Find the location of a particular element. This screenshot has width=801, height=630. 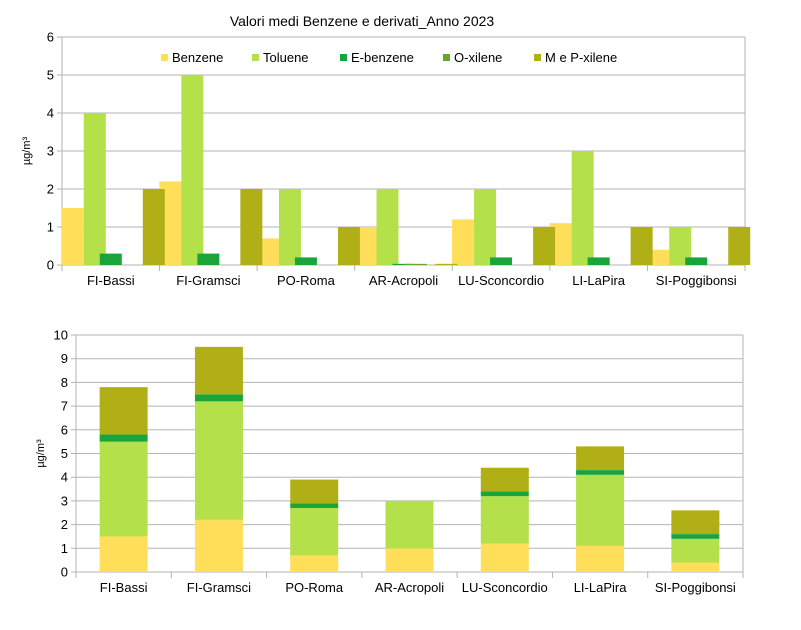

stacked-segment-m-e-p-xilene-fi-bassi is located at coordinates (123, 411).